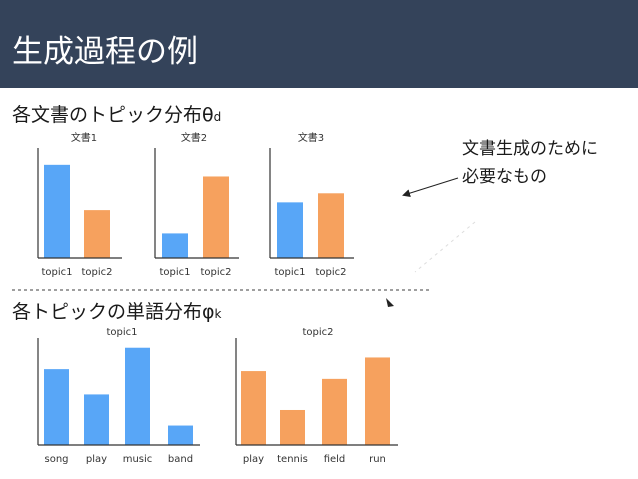 The width and height of the screenshot is (638, 479). Describe the element at coordinates (377, 459) in the screenshot. I see `tick-label-run: run` at that location.